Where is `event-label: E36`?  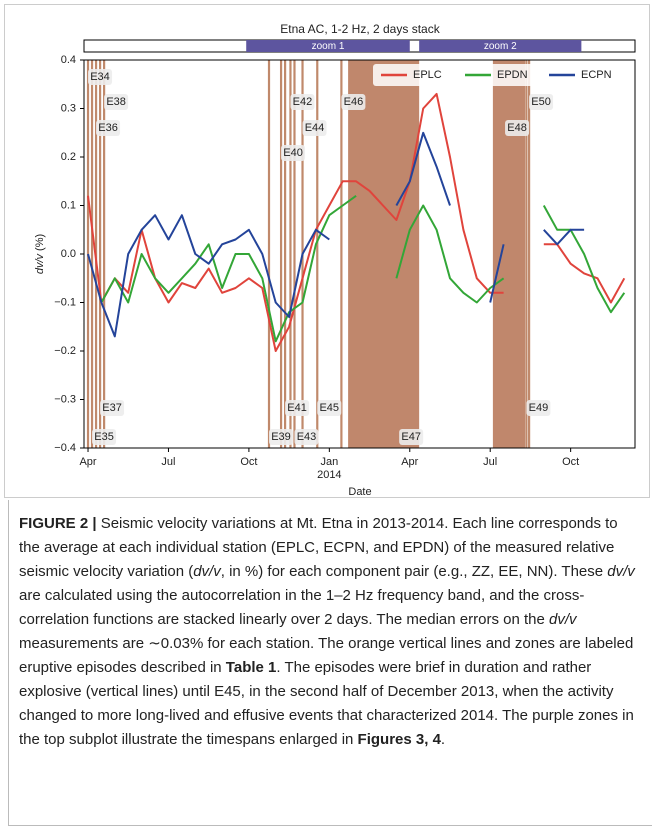 event-label: E36 is located at coordinates (108, 128).